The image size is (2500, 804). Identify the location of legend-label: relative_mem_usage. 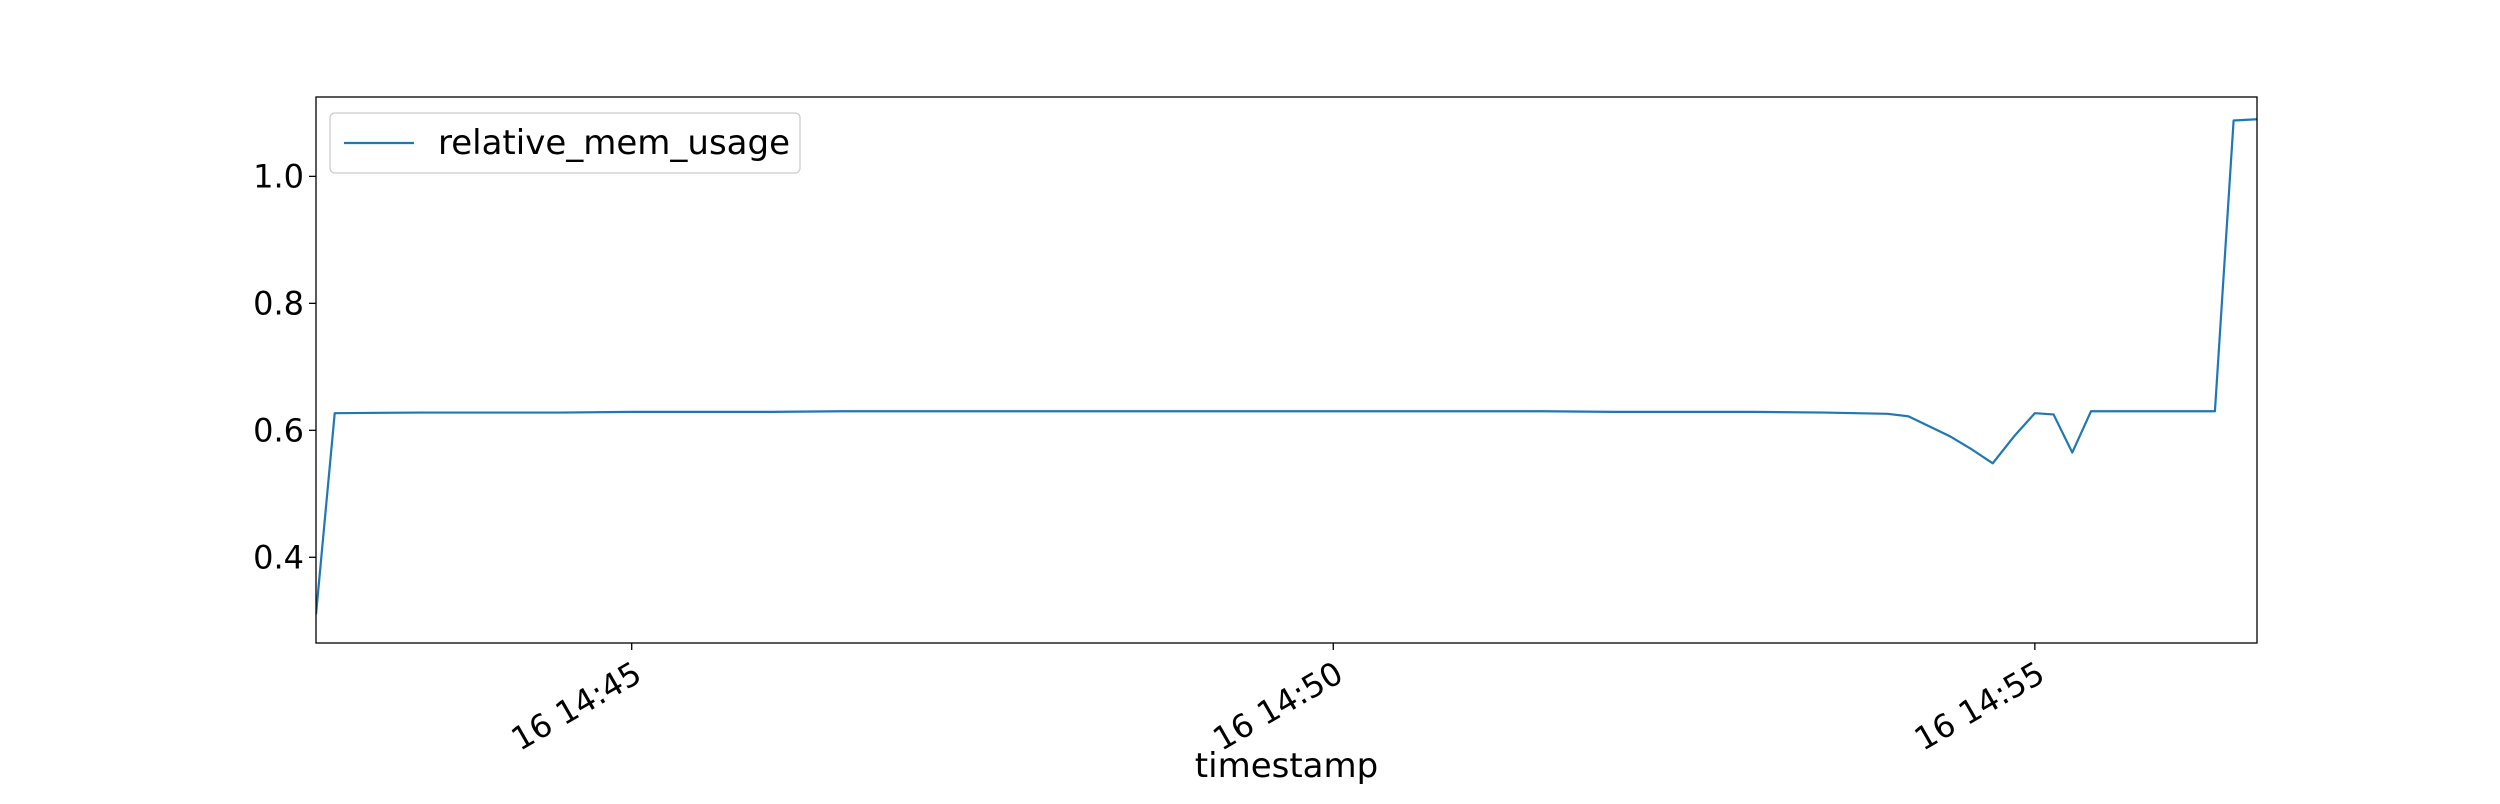
(614, 143).